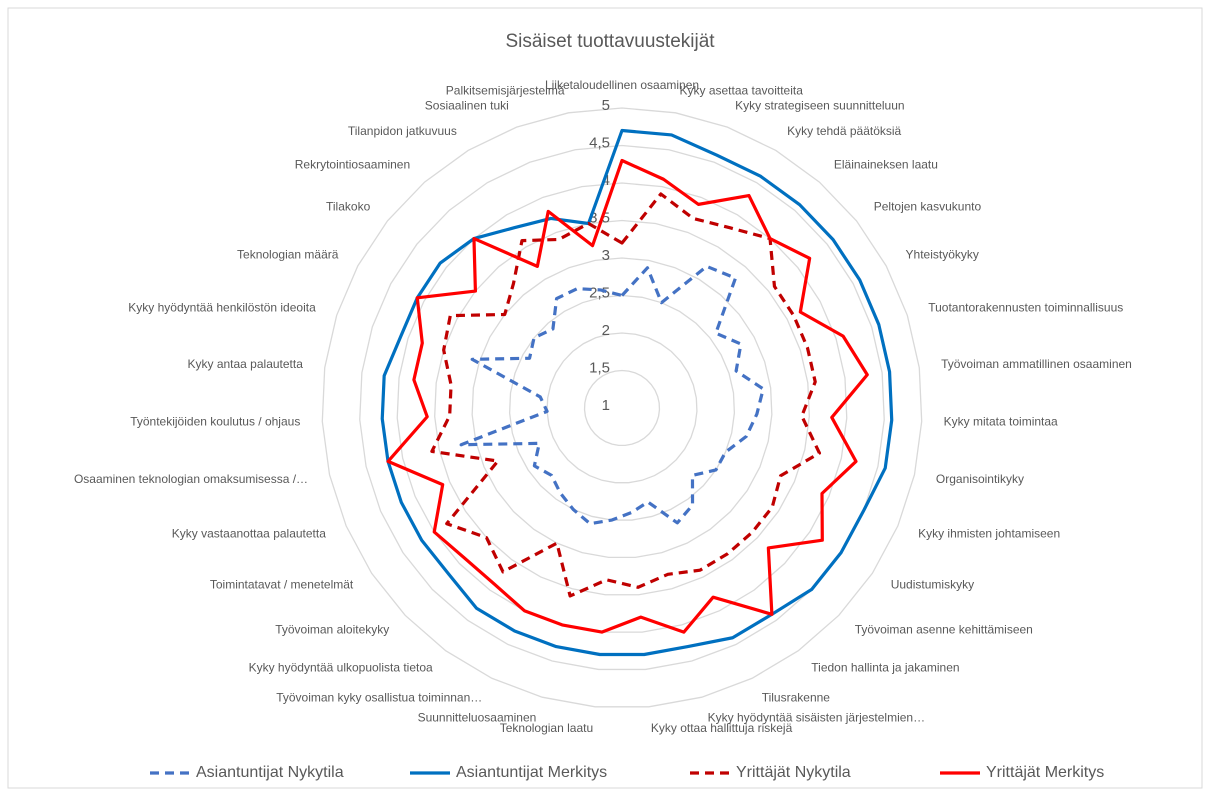 The image size is (1210, 792). What do you see at coordinates (606, 180) in the screenshot?
I see `y-tick-label: 4` at bounding box center [606, 180].